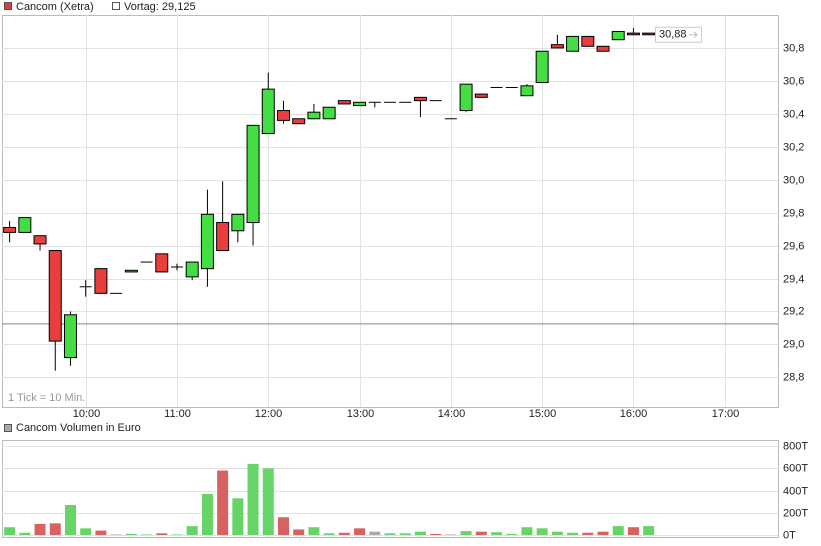 The image size is (821, 546). What do you see at coordinates (55, 7) in the screenshot?
I see `legend-label: Cancom (Xetra)` at bounding box center [55, 7].